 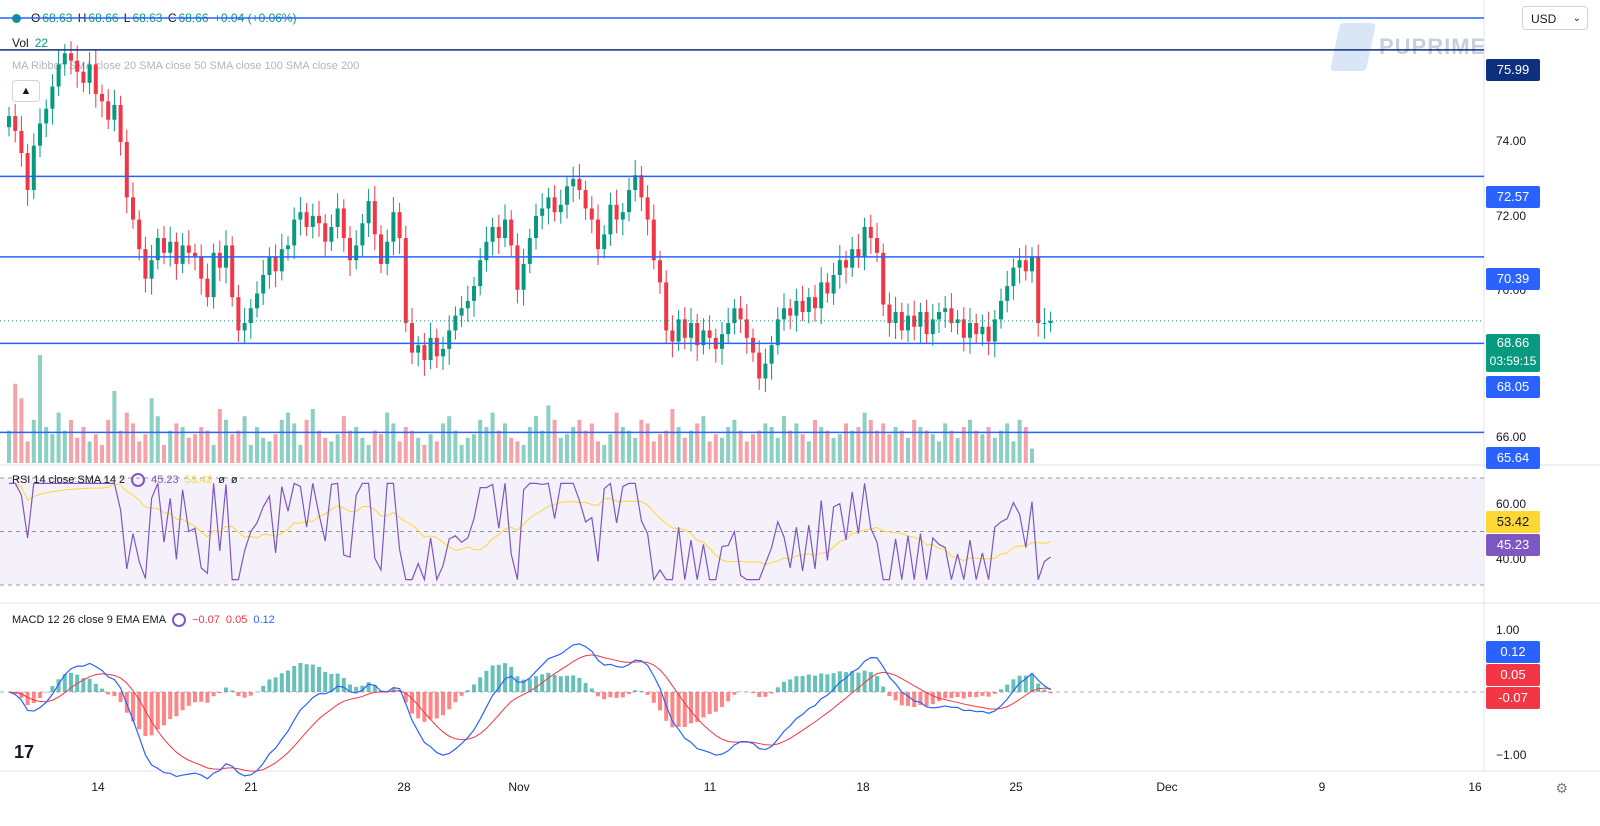 What do you see at coordinates (1561, 788) in the screenshot?
I see `gear-icon: ⚙` at bounding box center [1561, 788].